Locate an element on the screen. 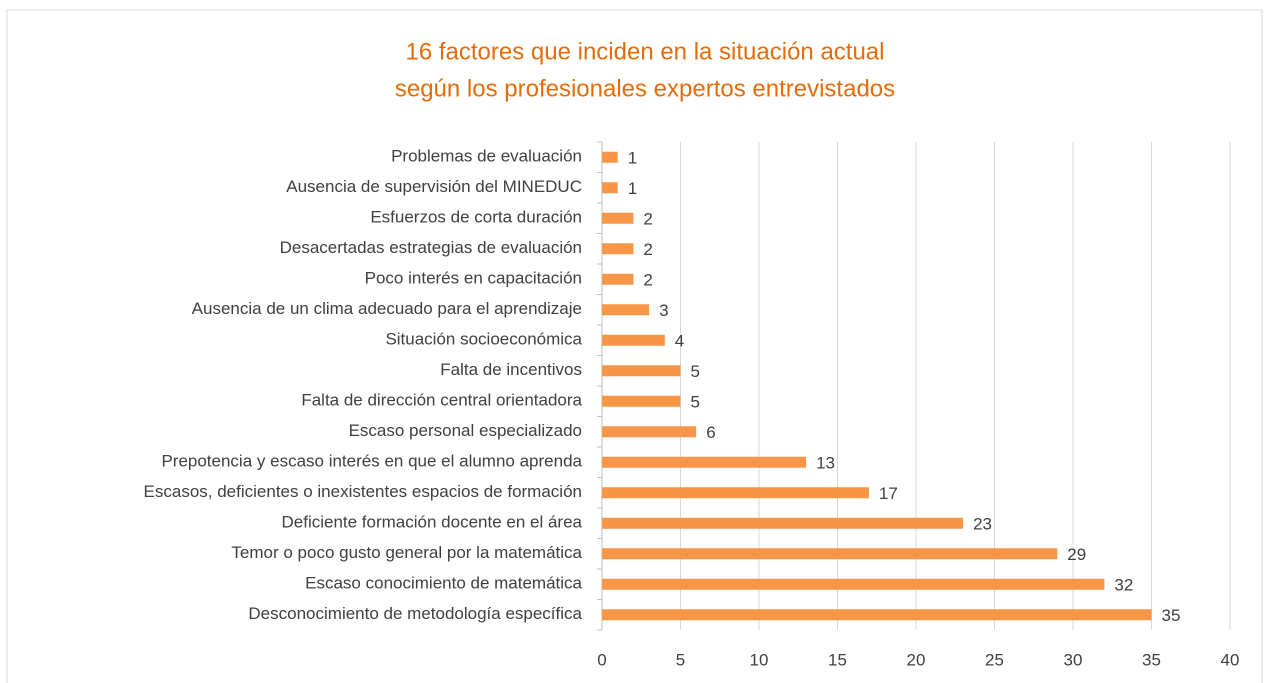 Image resolution: width=1270 pixels, height=683 pixels. y-tick-label: Esfuerzos de corta duración is located at coordinates (476, 217).